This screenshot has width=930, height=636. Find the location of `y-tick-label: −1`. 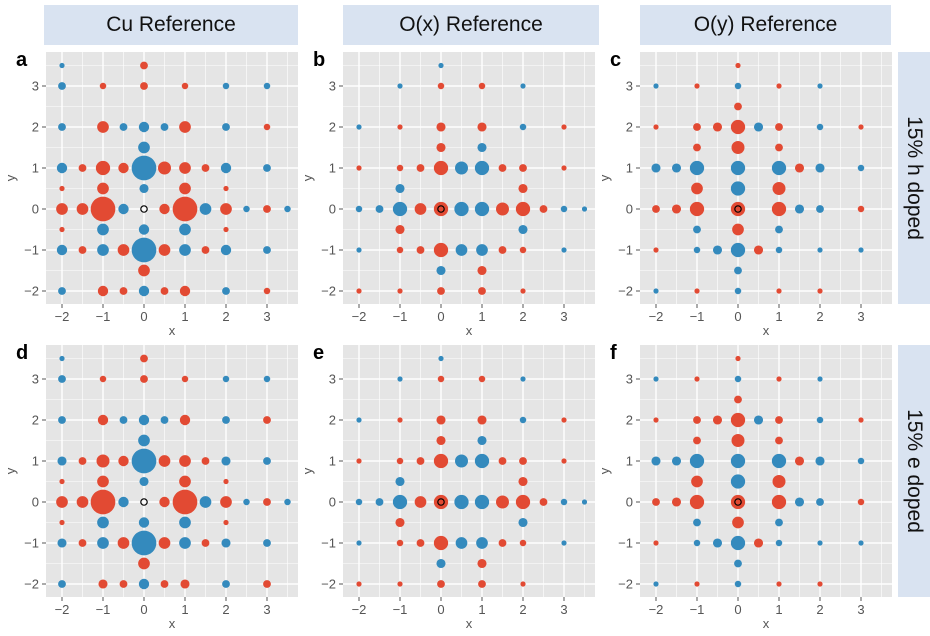

y-tick-label: −1 is located at coordinates (625, 250).